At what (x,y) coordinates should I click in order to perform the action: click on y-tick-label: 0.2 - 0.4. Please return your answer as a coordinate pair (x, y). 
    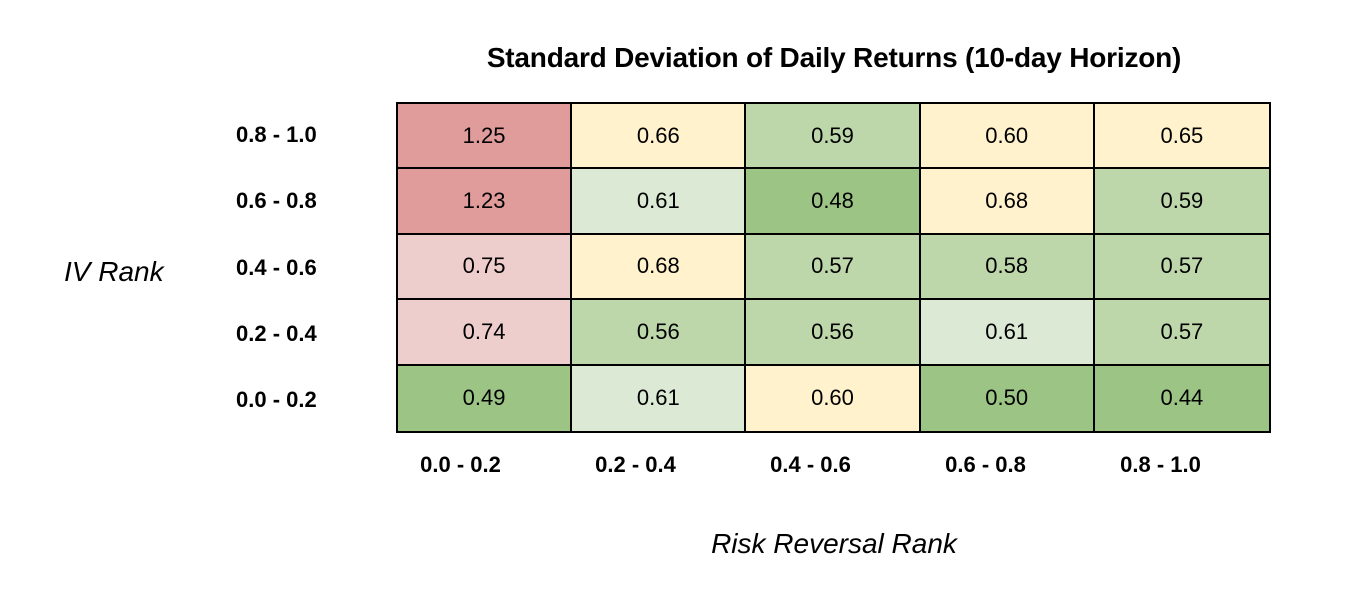
    Looking at the image, I should click on (276, 333).